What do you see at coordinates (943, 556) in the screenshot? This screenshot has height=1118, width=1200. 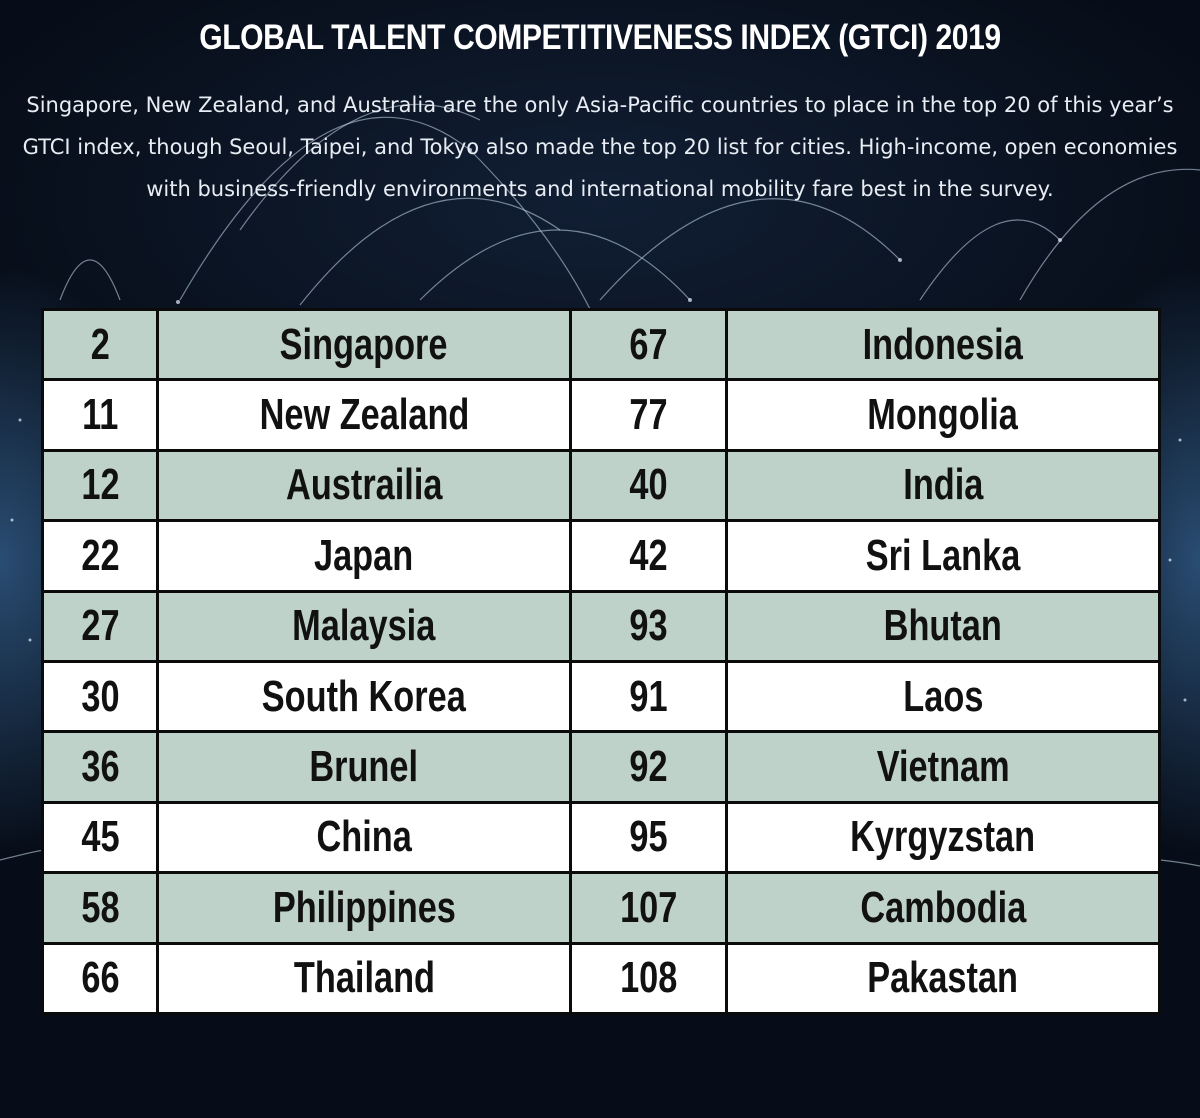 I see `country-cell: Sri Lanka` at bounding box center [943, 556].